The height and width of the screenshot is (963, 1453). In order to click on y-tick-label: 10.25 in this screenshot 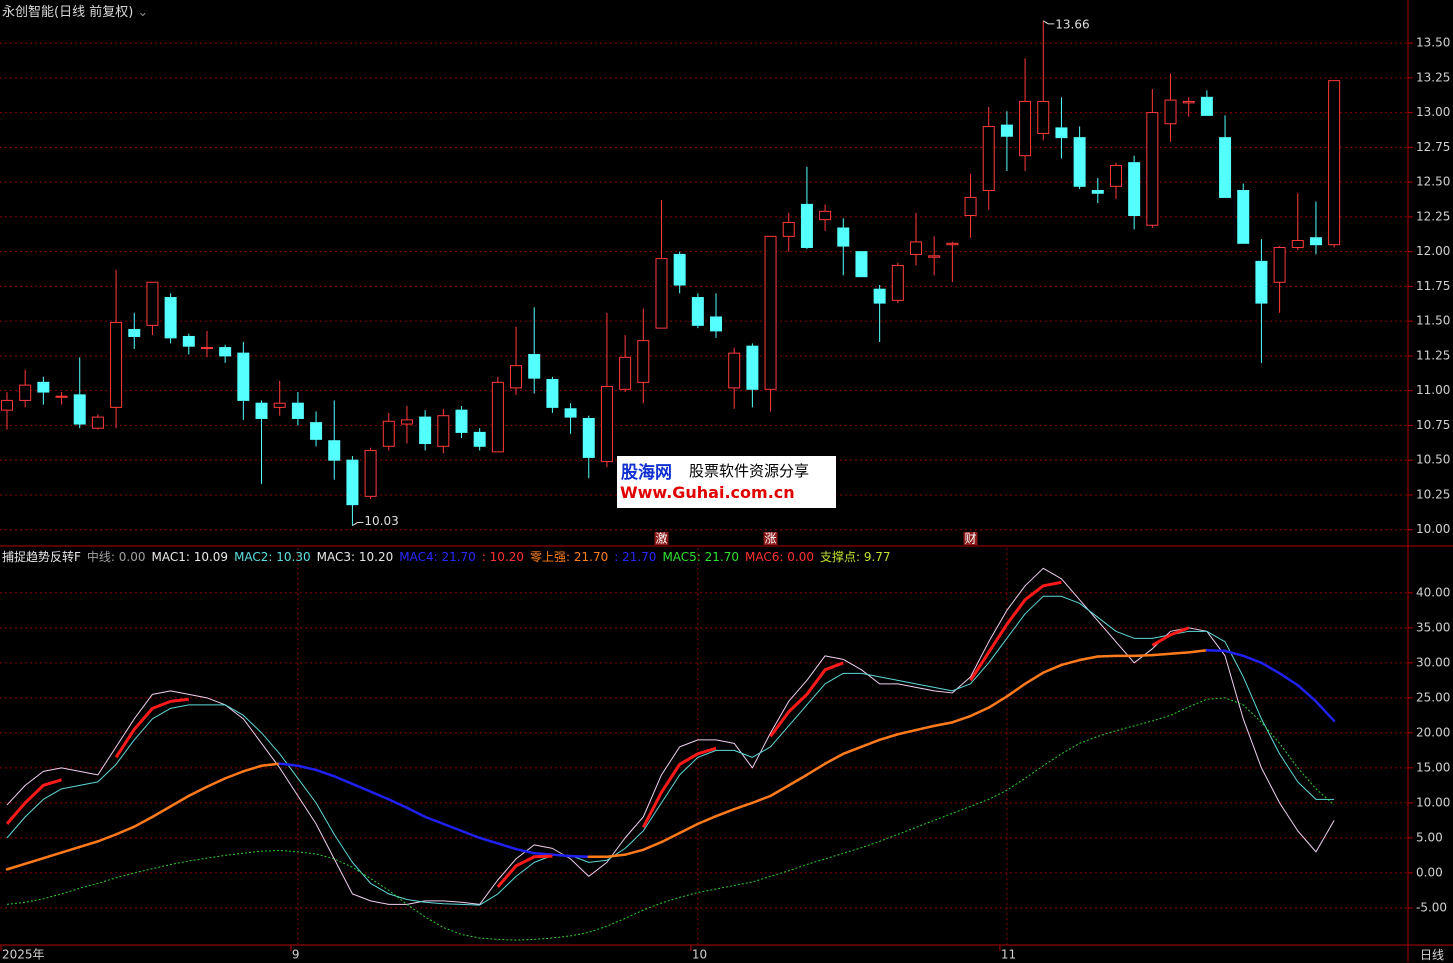, I will do `click(1433, 494)`.